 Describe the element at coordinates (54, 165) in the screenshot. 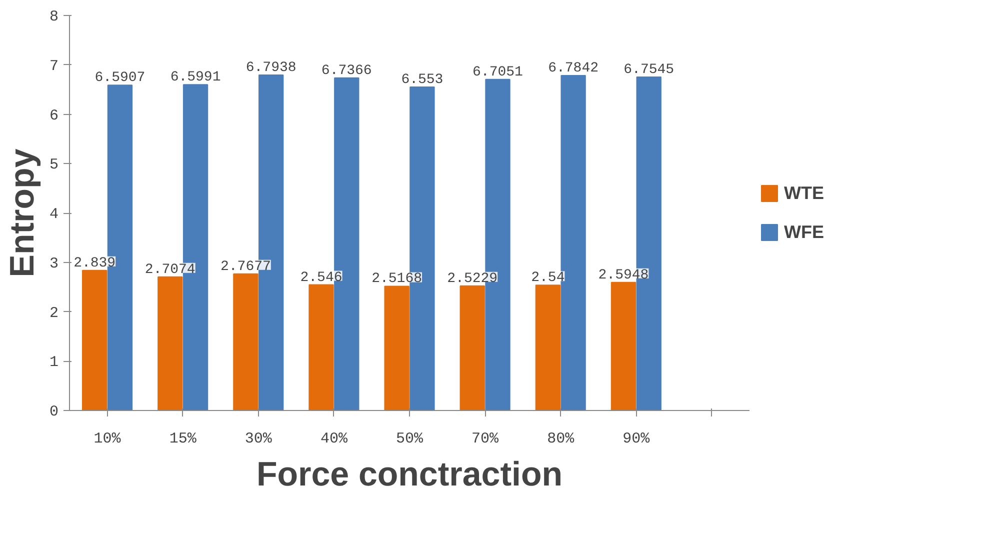

I see `y-tick-label: 5` at that location.